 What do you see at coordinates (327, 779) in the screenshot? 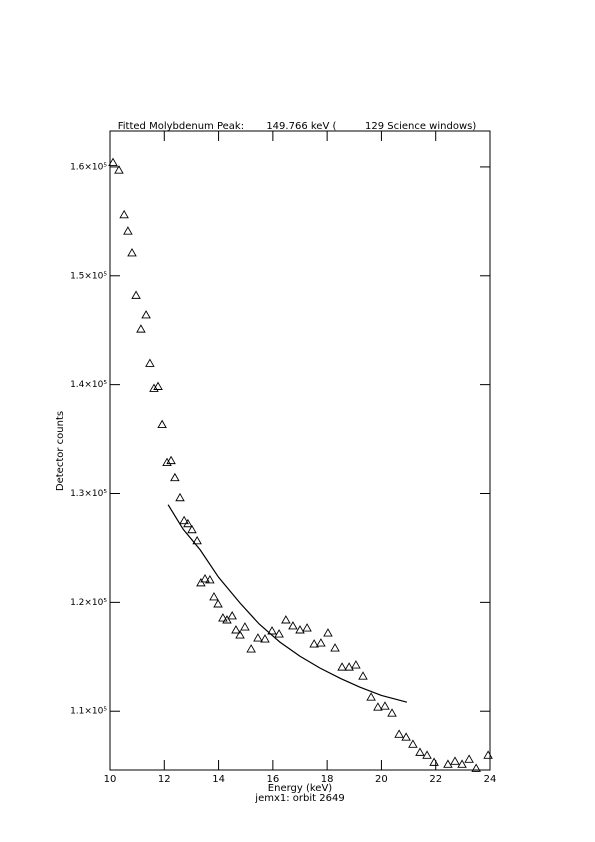
I see `x-tick-label: 18` at bounding box center [327, 779].